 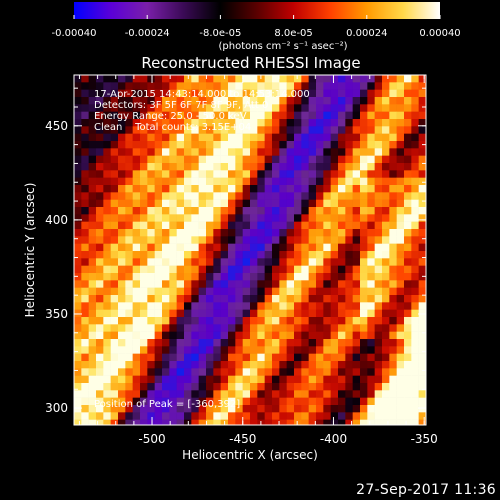 I want to click on x-axis-label: Heliocentric X (arcsec), so click(x=250, y=455).